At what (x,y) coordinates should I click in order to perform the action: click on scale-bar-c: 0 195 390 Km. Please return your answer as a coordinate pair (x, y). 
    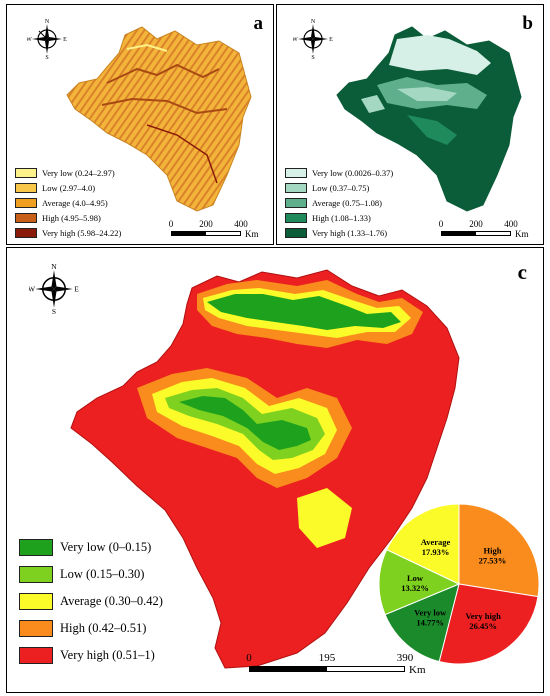
    Looking at the image, I should click on (335, 664).